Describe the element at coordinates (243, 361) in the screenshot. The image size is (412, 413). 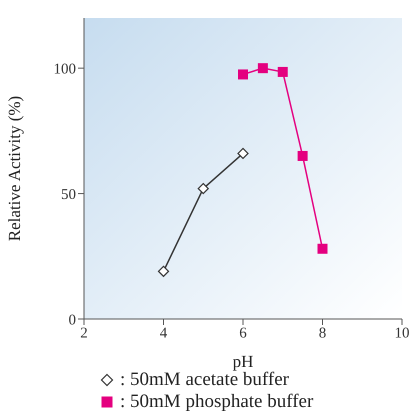
I see `x-axis-title: pH` at that location.